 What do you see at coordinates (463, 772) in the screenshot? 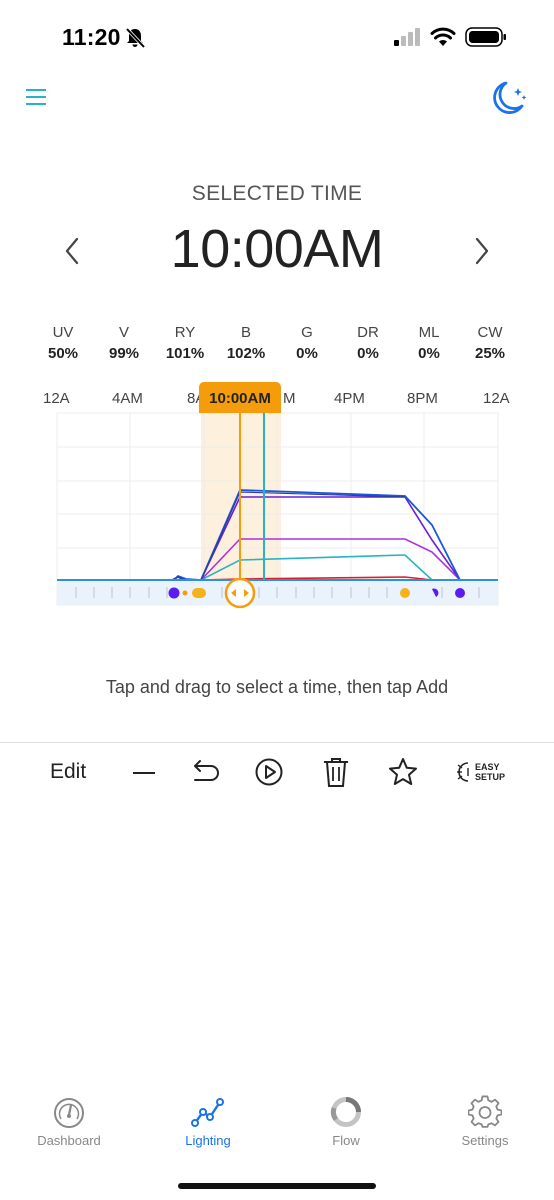
I see `light-burst-icon` at bounding box center [463, 772].